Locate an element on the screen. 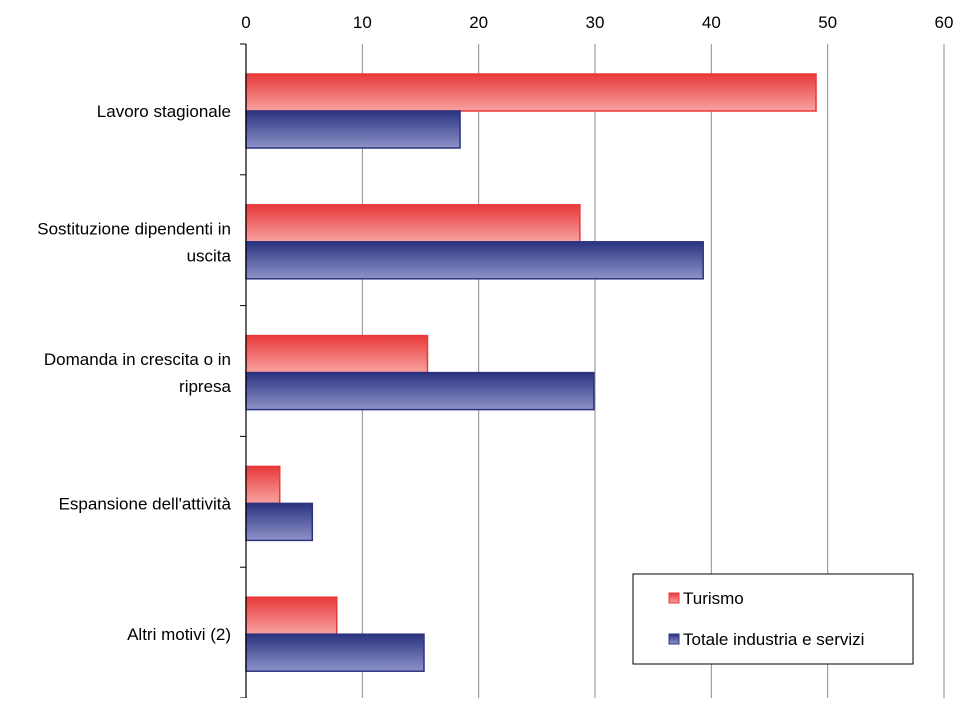 This screenshot has height=703, width=957. legend-swatch-turismo is located at coordinates (674, 598).